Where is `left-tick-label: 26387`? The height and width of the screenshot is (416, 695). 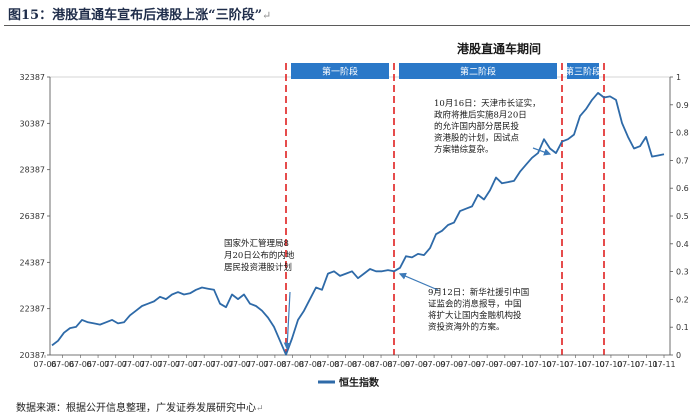 left-tick-label: 26387 is located at coordinates (32, 216).